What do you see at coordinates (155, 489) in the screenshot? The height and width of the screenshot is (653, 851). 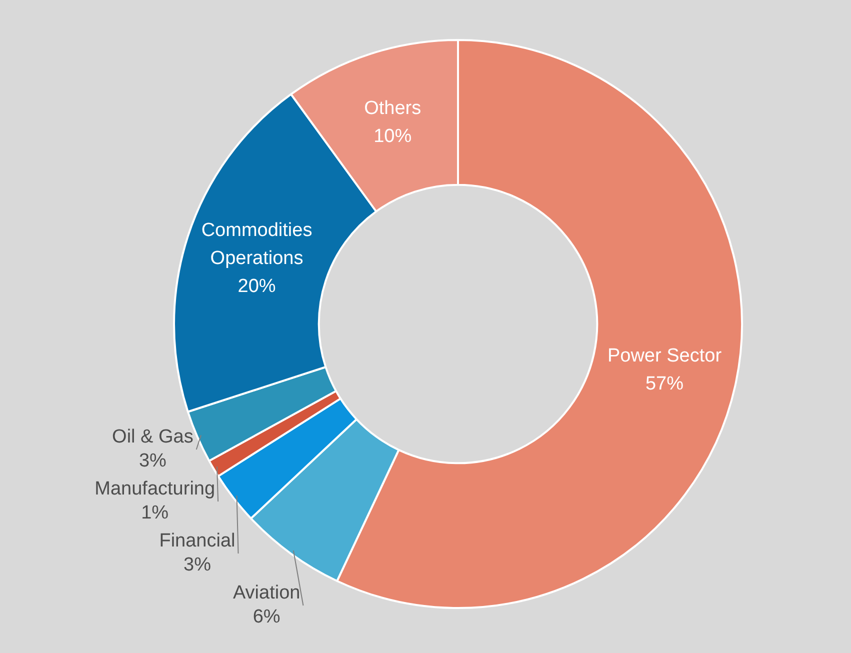 I see `slice-label: Manufacturing` at bounding box center [155, 489].